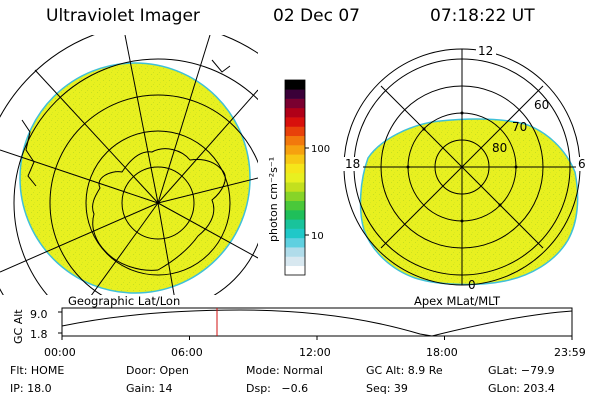  What do you see at coordinates (273, 199) in the screenshot?
I see `colorbar-unit: photon cm⁻²s⁻¹` at bounding box center [273, 199].